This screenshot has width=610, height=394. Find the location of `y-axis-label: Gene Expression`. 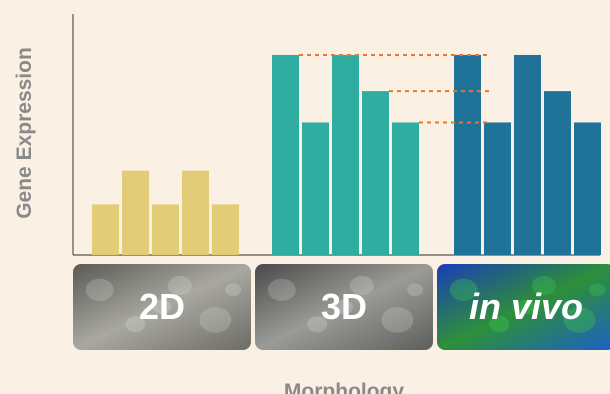

y-axis-label: Gene Expression is located at coordinates (24, 133).